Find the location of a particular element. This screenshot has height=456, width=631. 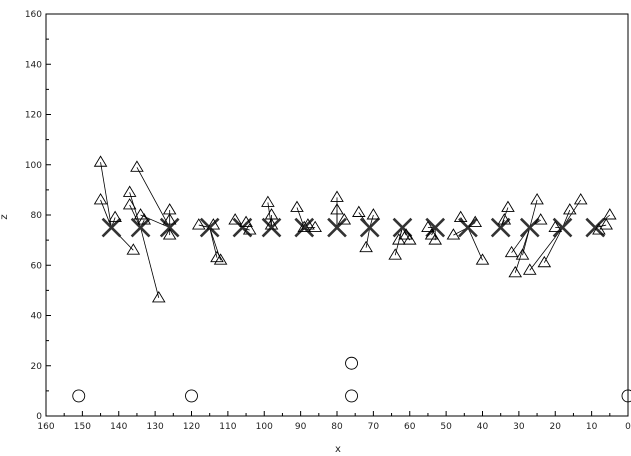

x-tick-label: 120 is located at coordinates (191, 427).